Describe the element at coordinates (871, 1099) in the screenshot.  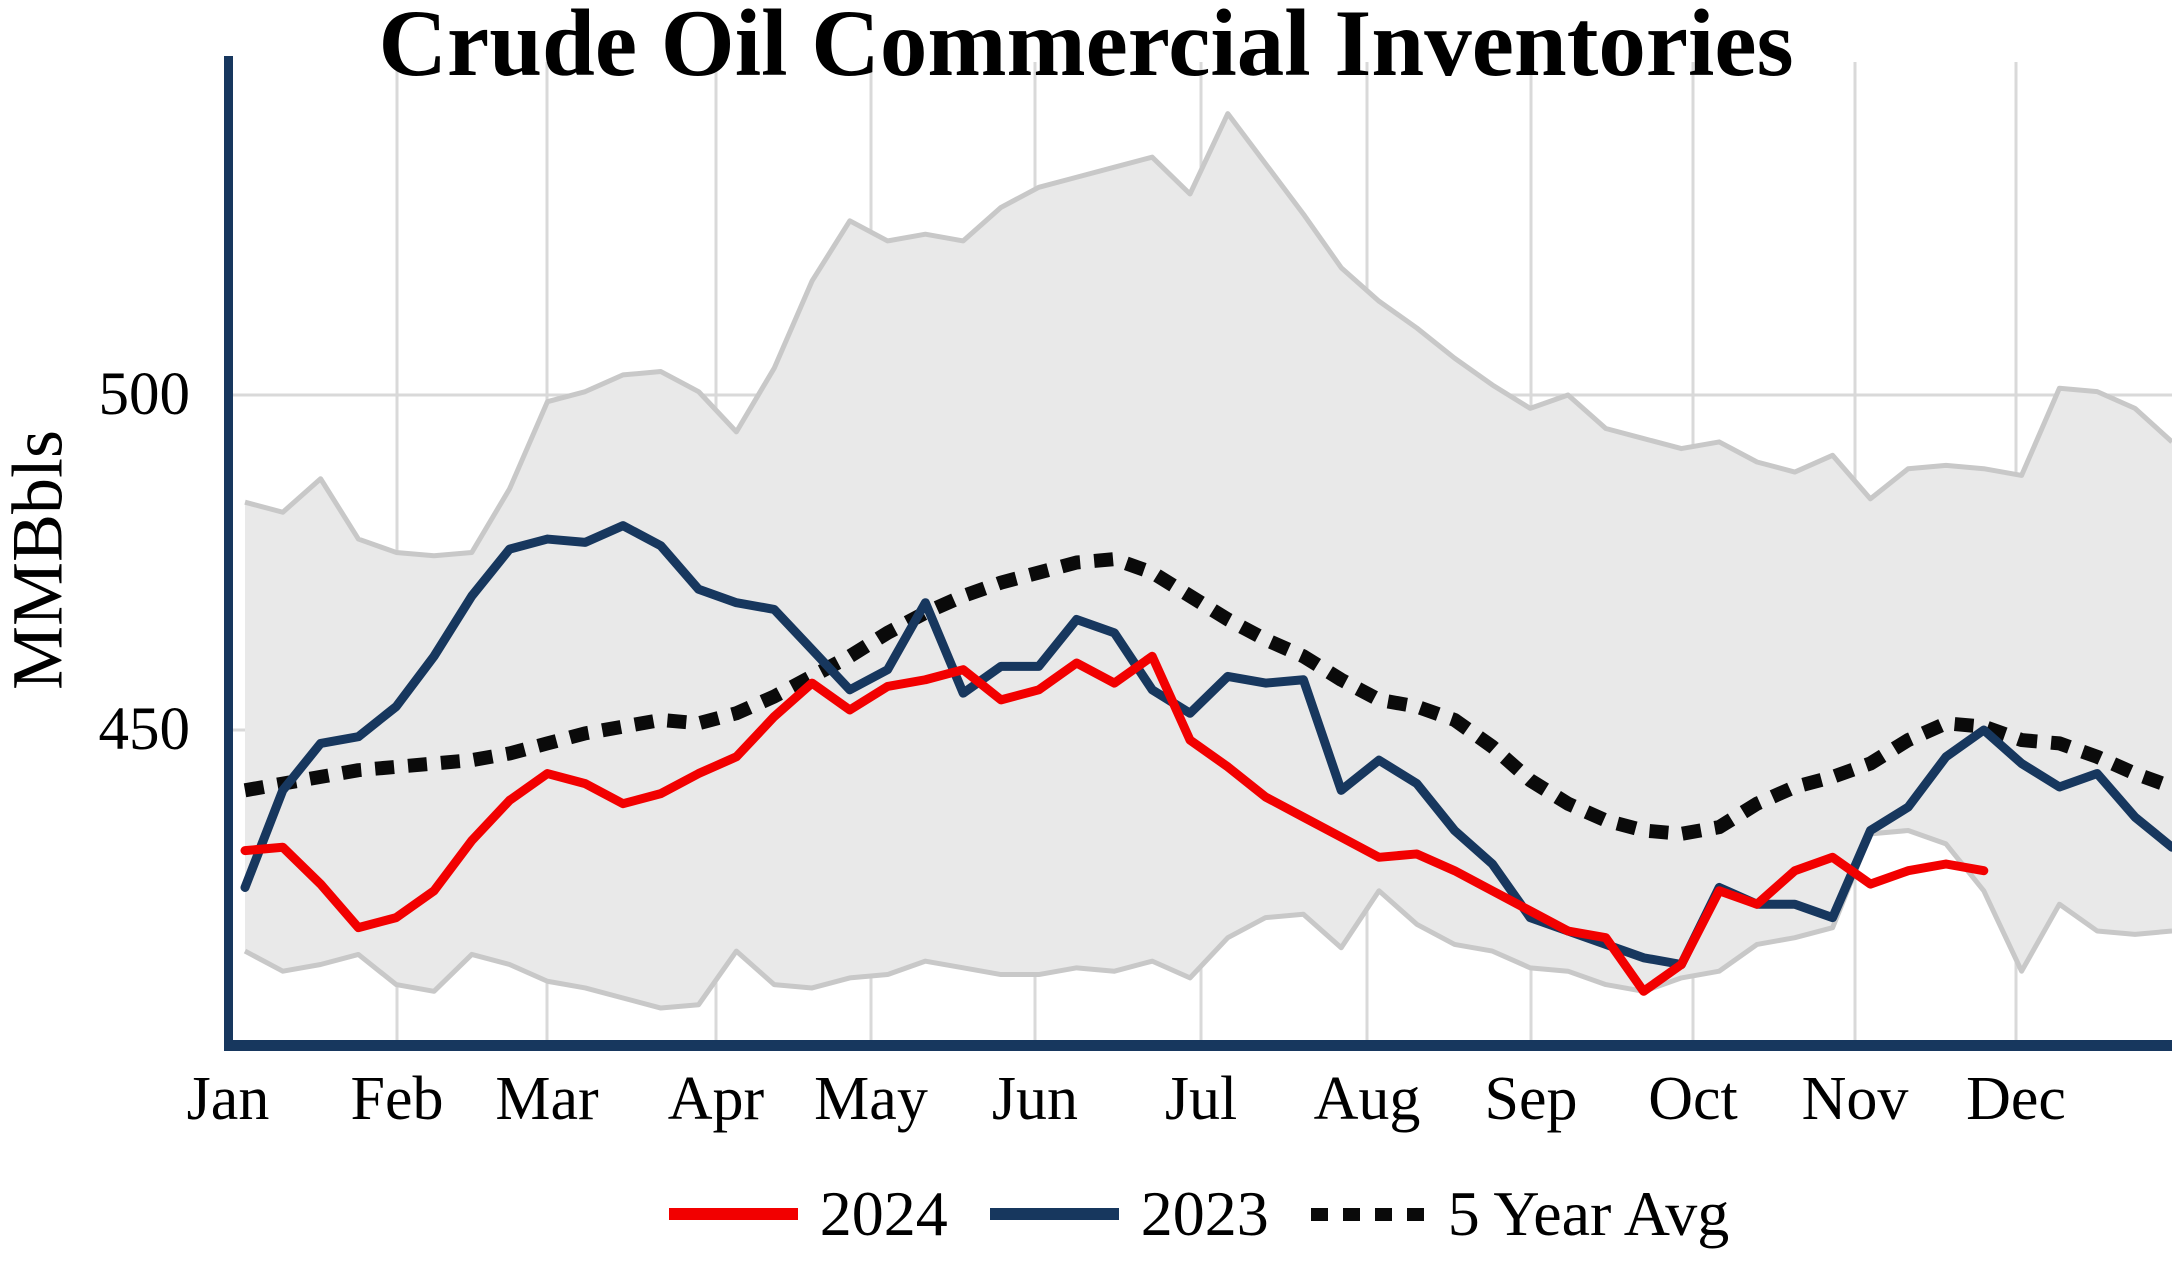
I see `x-tick-may: May` at that location.